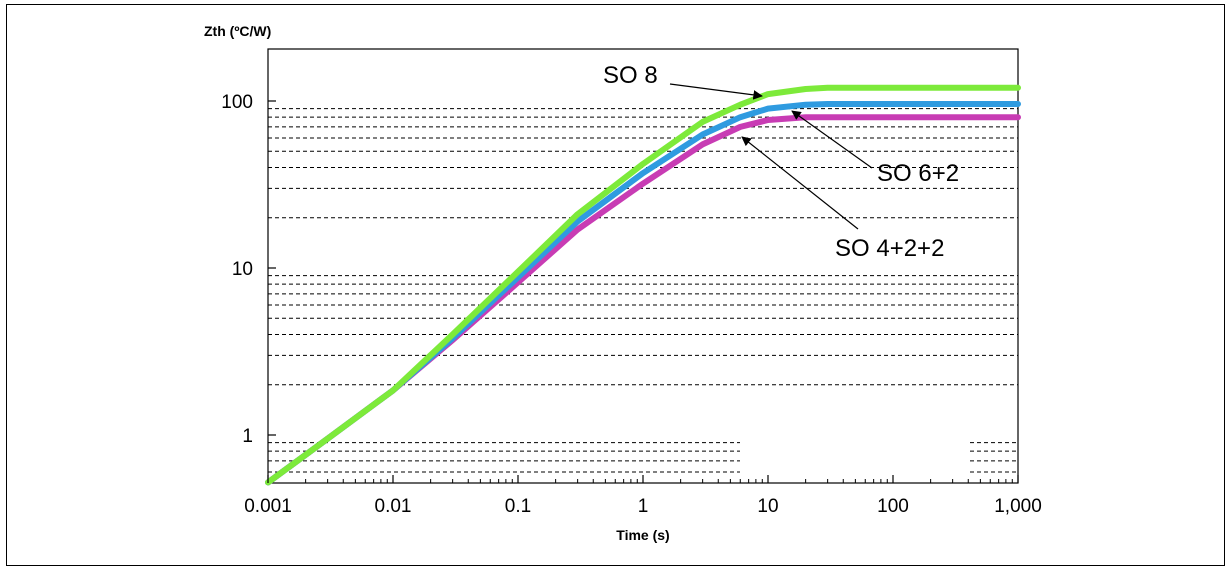 Image resolution: width=1231 pixels, height=570 pixels. What do you see at coordinates (518, 506) in the screenshot?
I see `x-tick-label: 0.1` at bounding box center [518, 506].